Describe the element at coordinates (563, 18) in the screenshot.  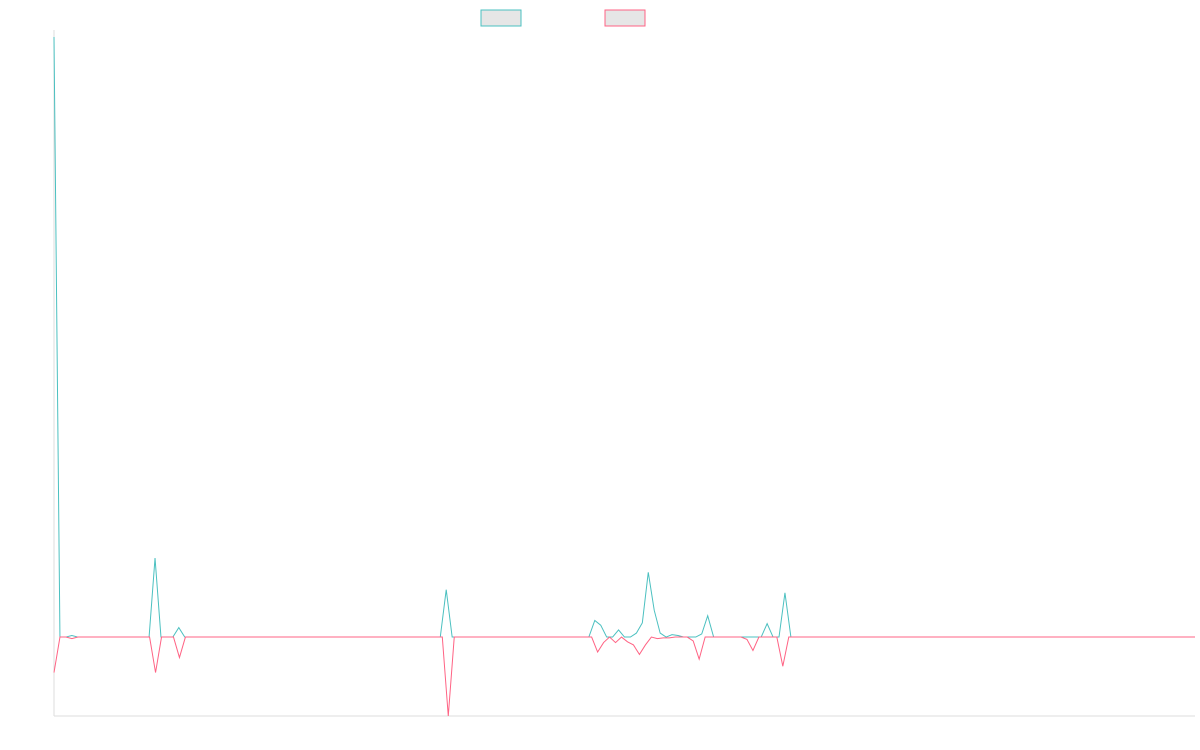
I see `chart-legend` at that location.